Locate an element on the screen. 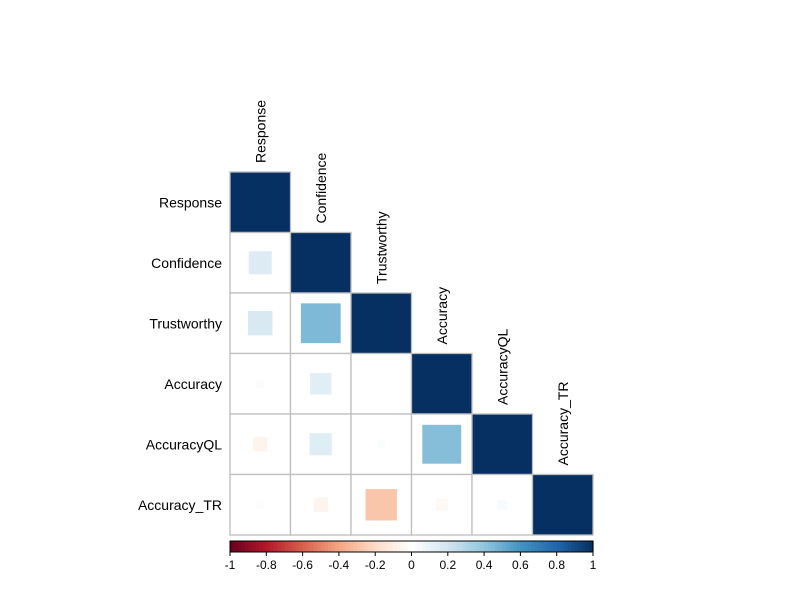  colorbar-tick-label: -0.6 is located at coordinates (302, 565).